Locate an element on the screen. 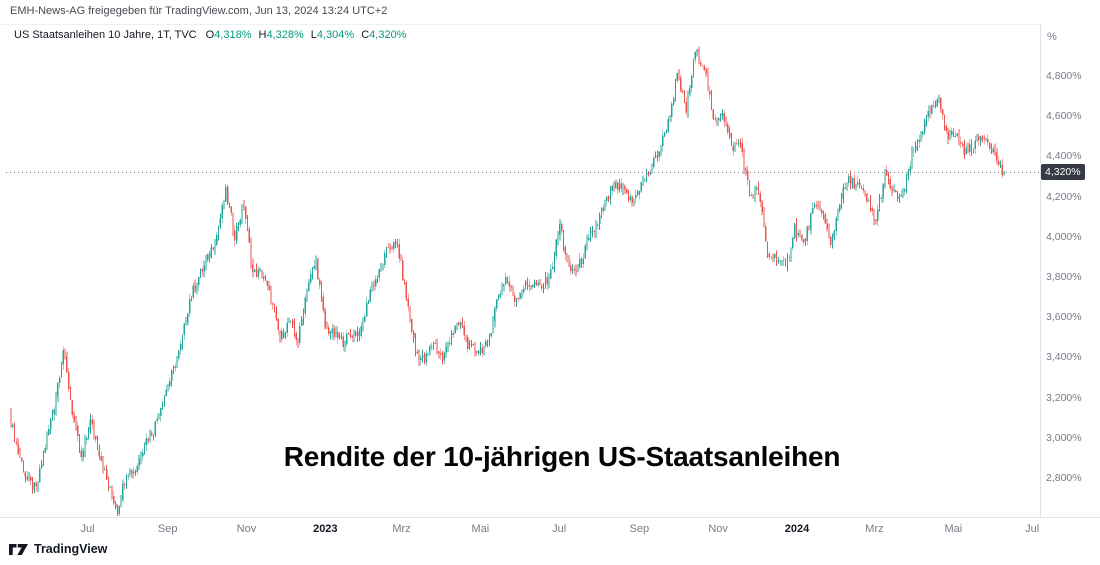  price-axis-label: 3,200% is located at coordinates (1064, 397).